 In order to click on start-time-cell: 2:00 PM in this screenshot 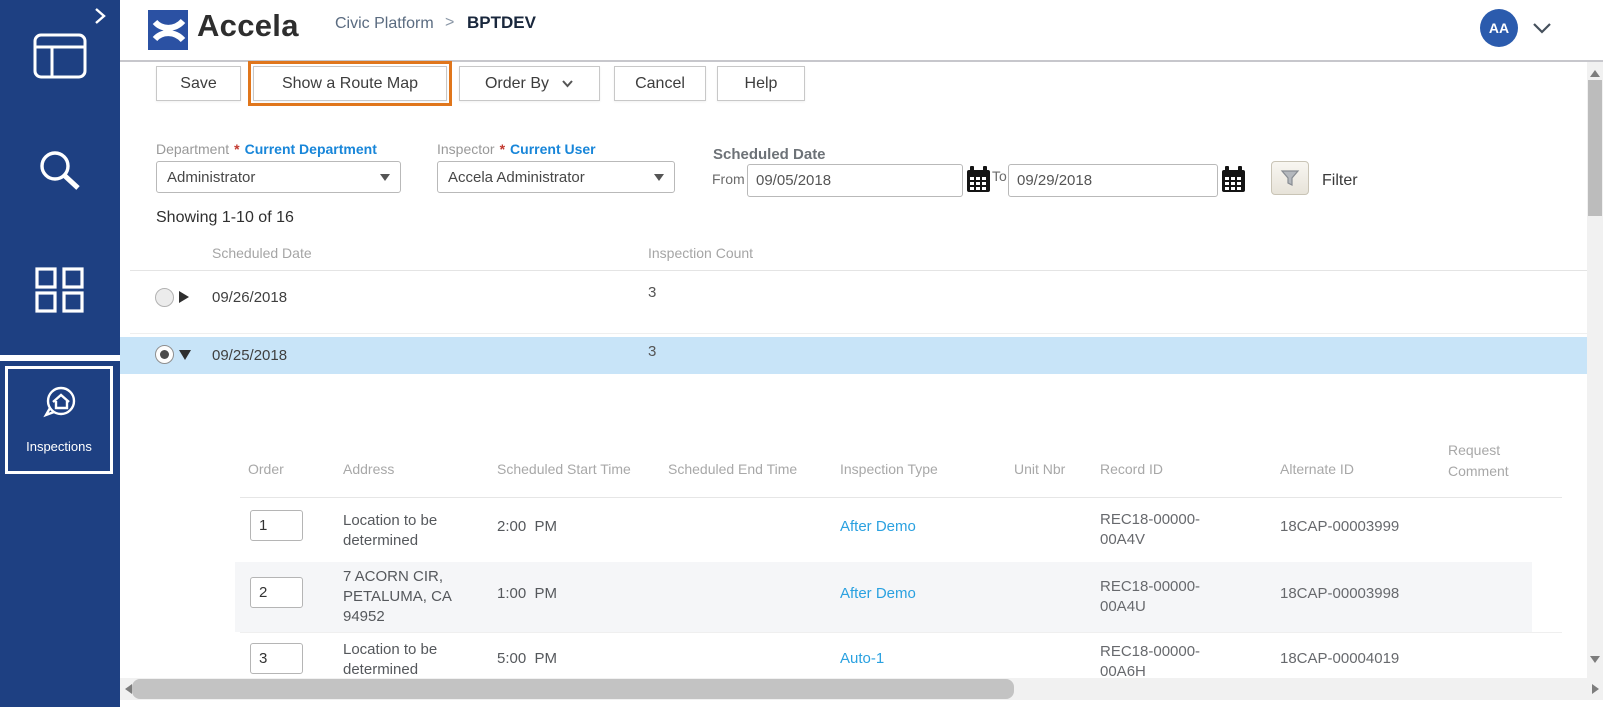, I will do `click(527, 526)`.